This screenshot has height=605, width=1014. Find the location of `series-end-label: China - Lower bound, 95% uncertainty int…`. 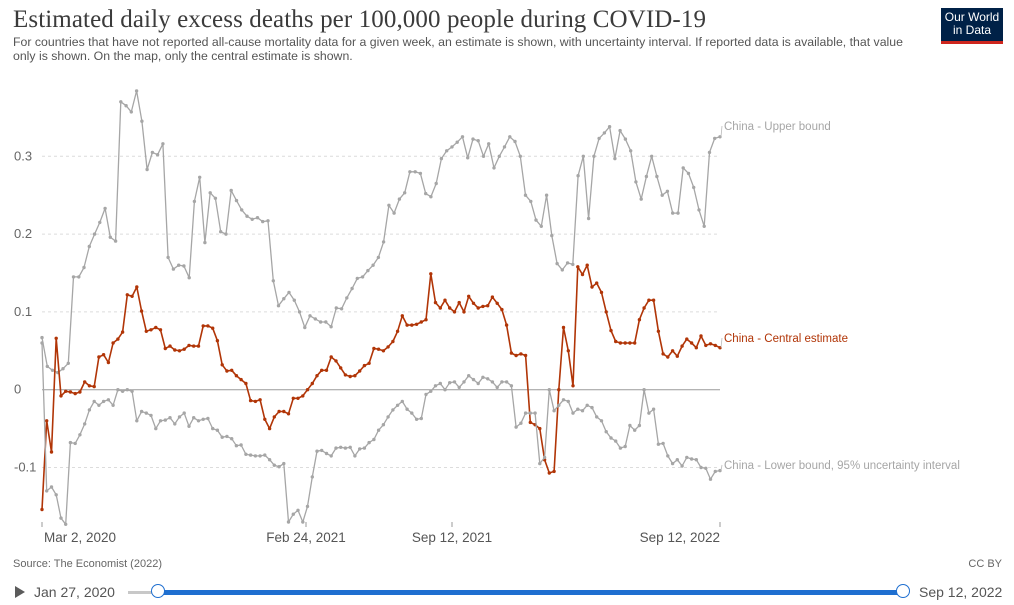

series-end-label: China - Lower bound, 95% uncertainty int… is located at coordinates (842, 466).